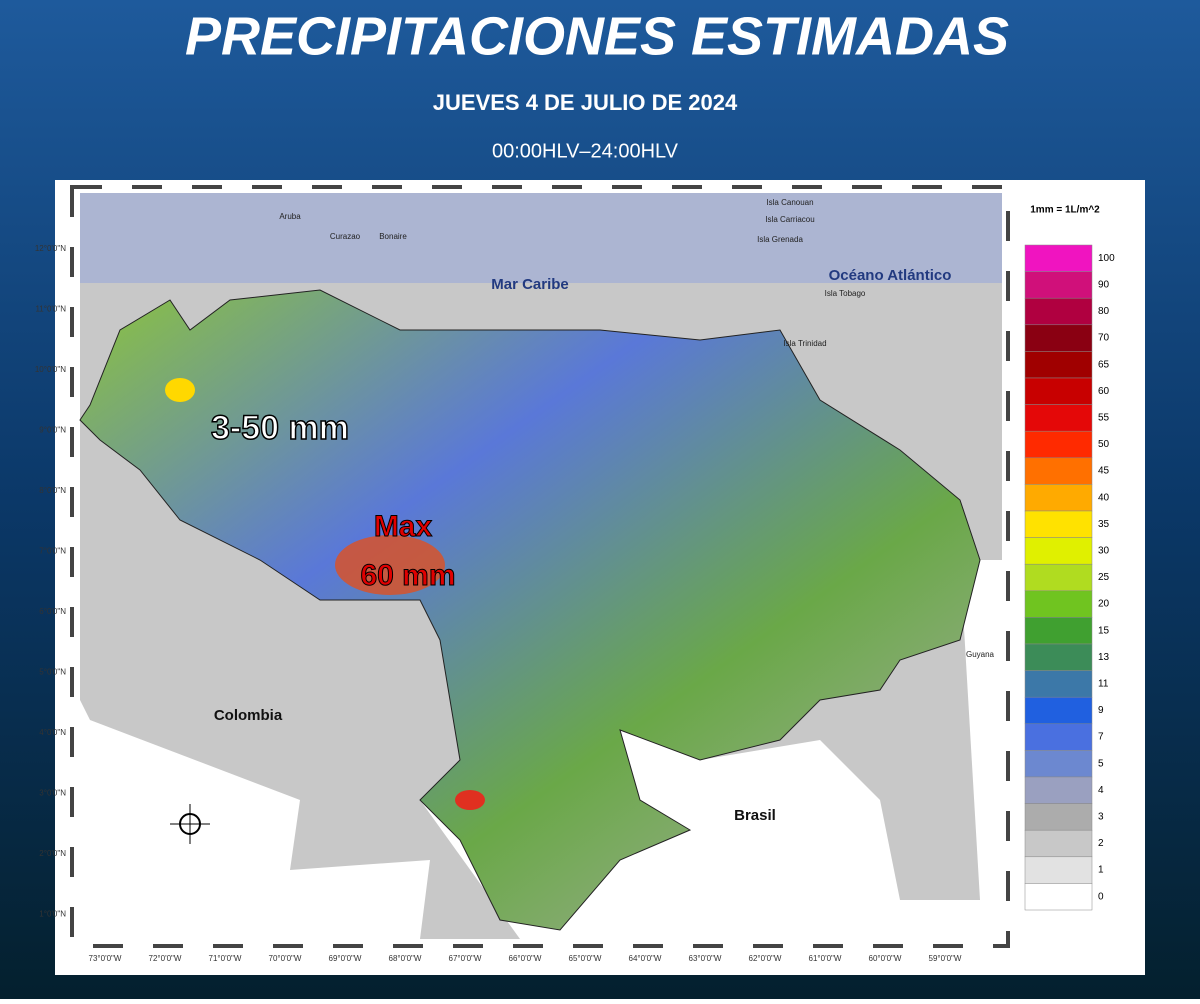 The height and width of the screenshot is (1004, 1200). I want to click on place-label: Océano Atlántico, so click(890, 275).